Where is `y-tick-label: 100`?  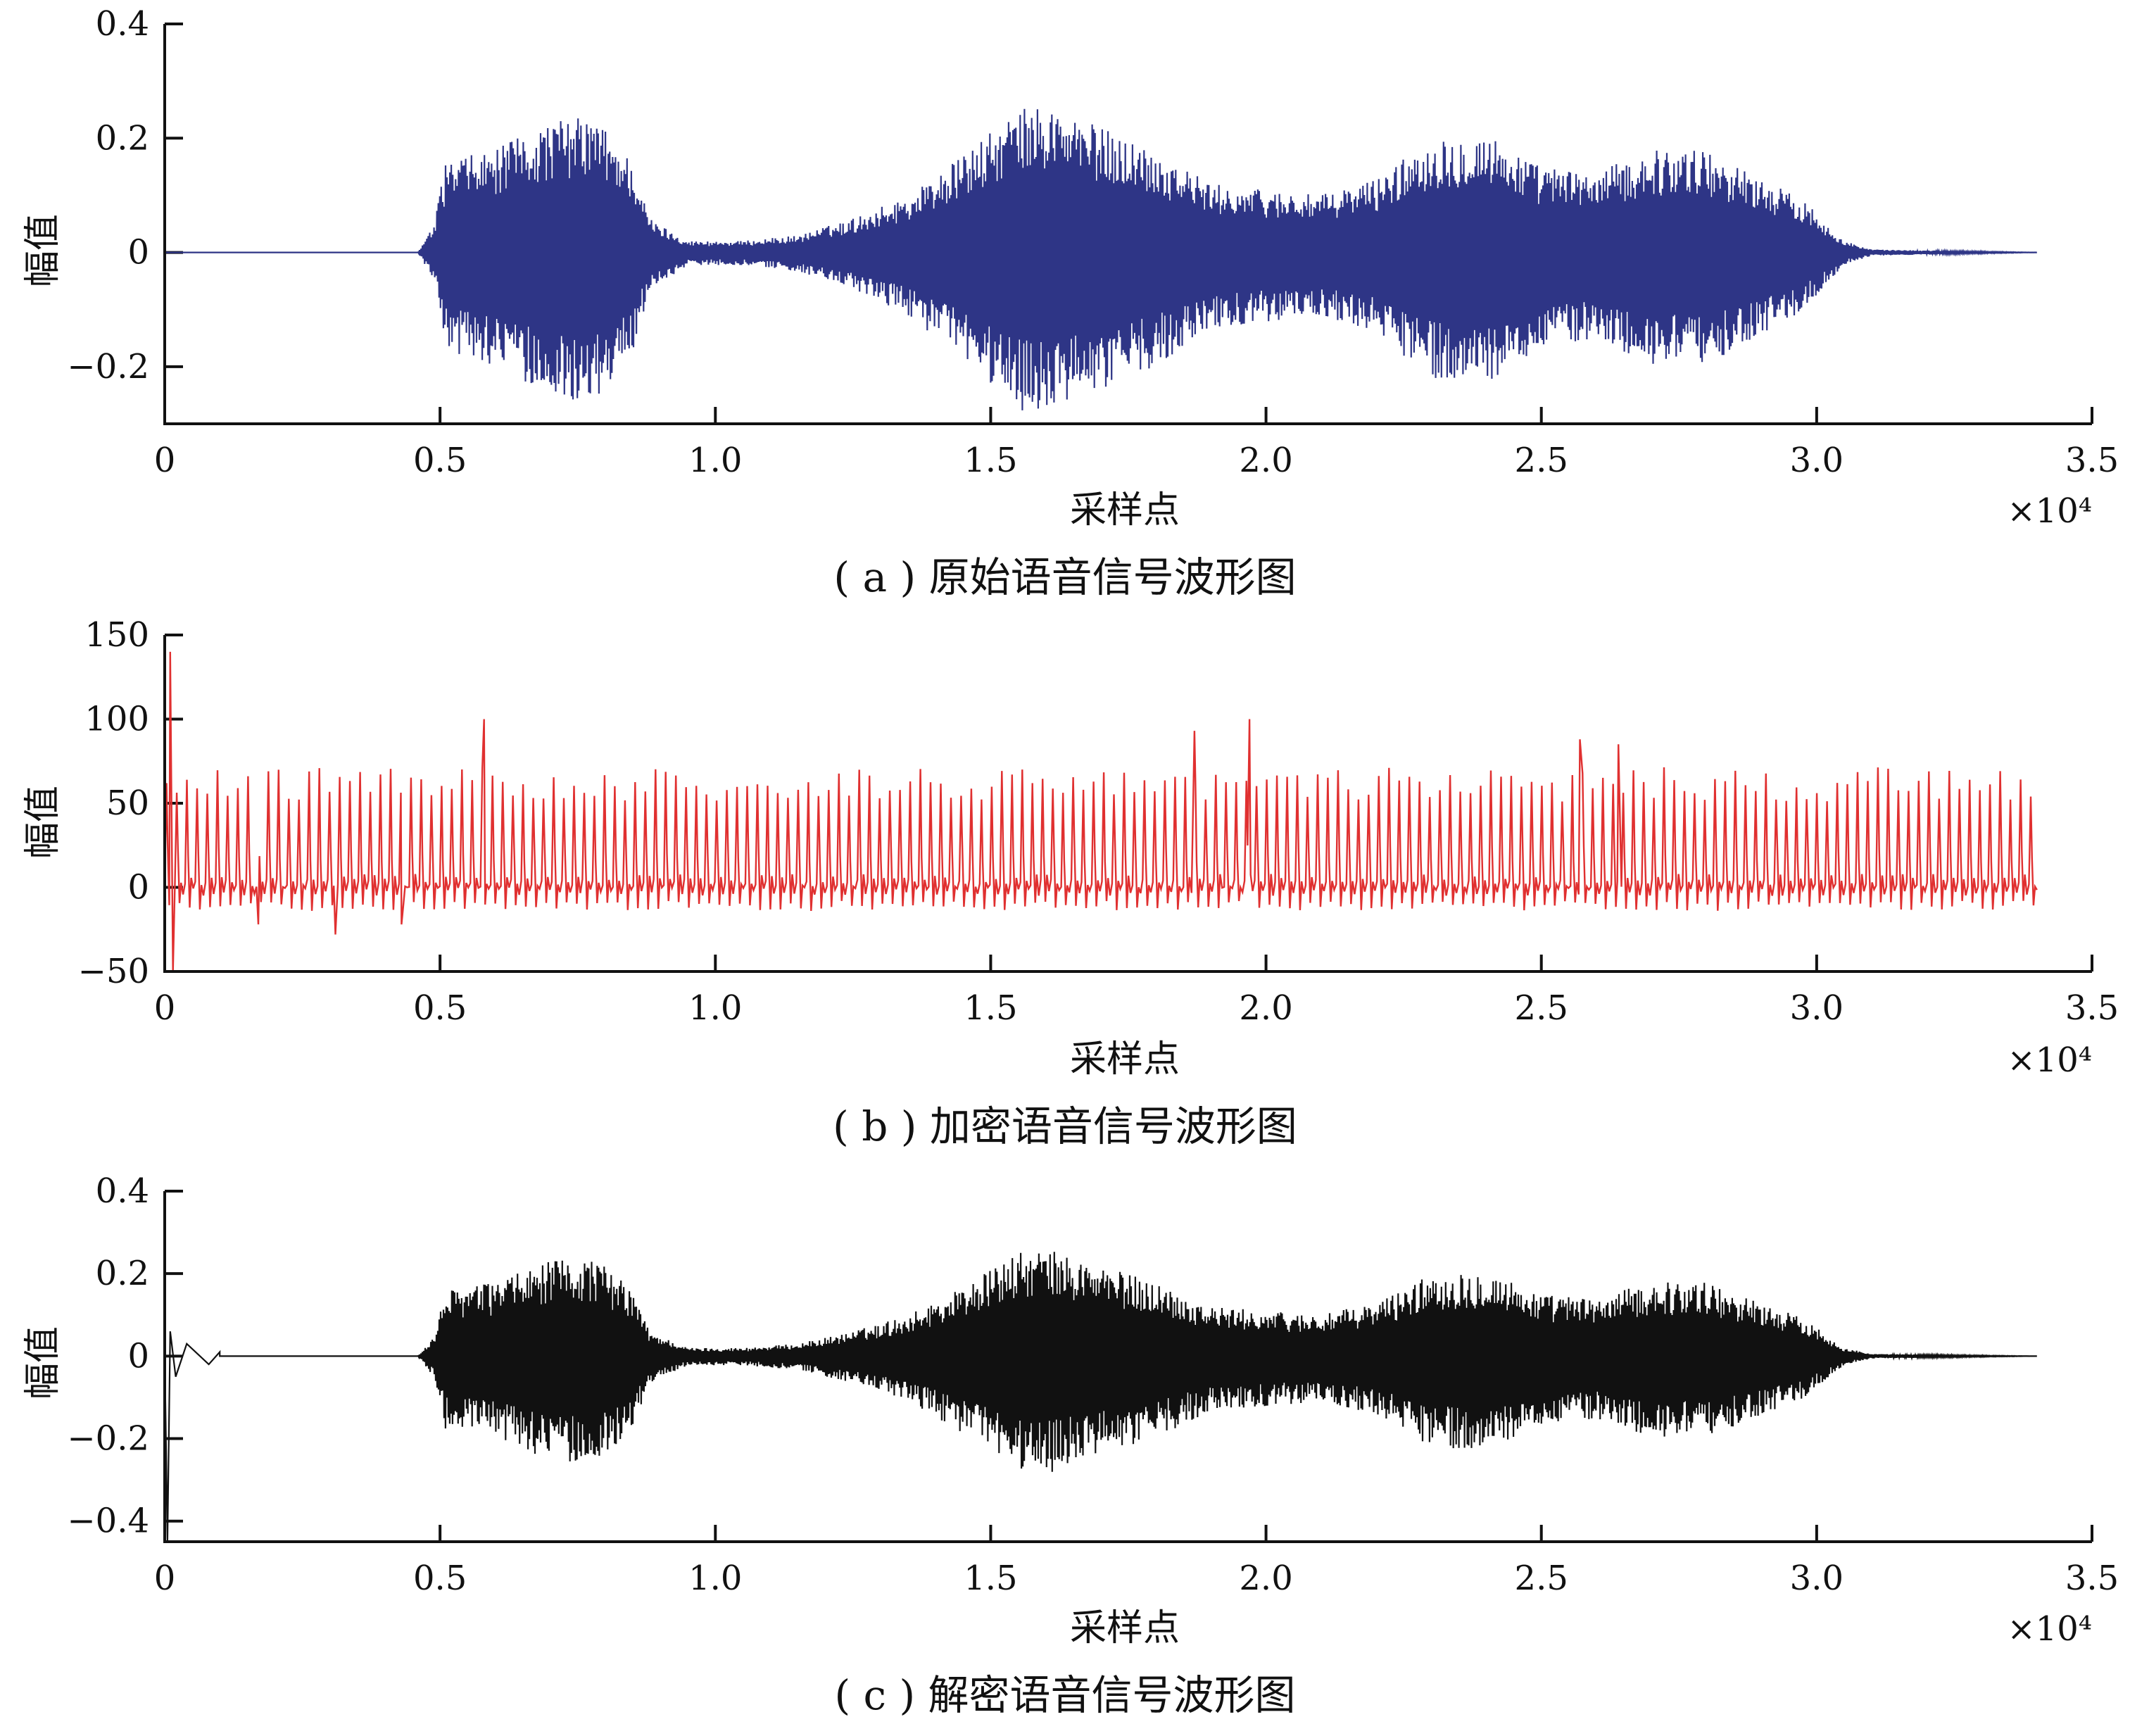
y-tick-label: 100 is located at coordinates (117, 719).